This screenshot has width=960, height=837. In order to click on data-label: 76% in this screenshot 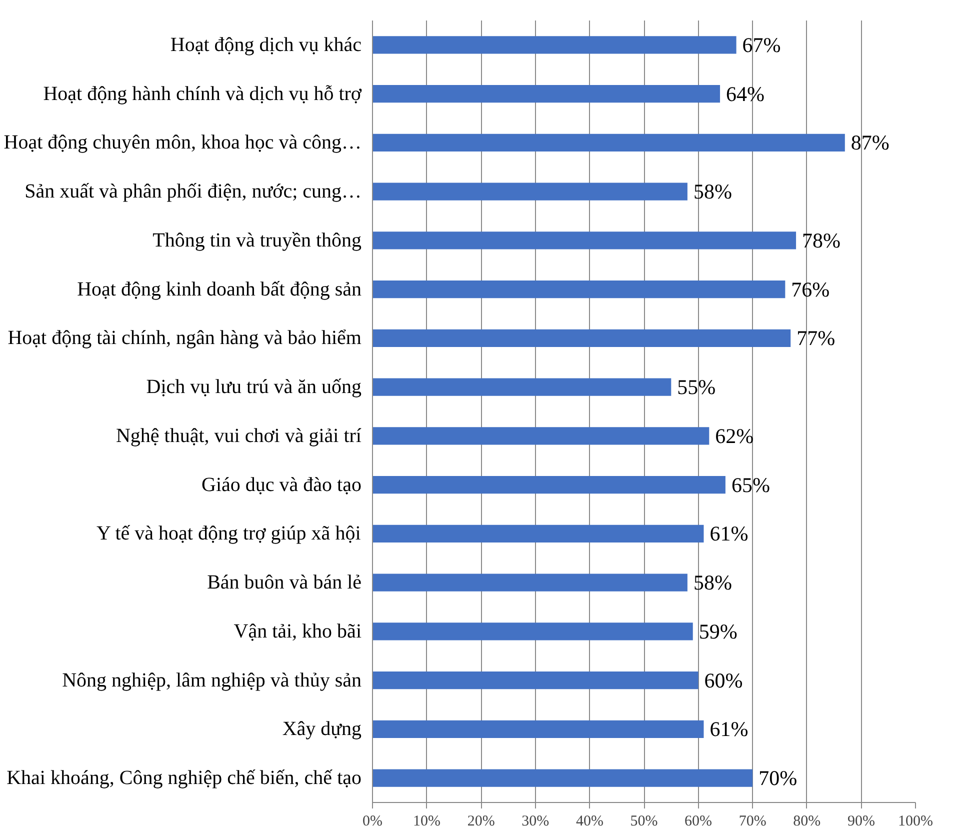, I will do `click(810, 289)`.